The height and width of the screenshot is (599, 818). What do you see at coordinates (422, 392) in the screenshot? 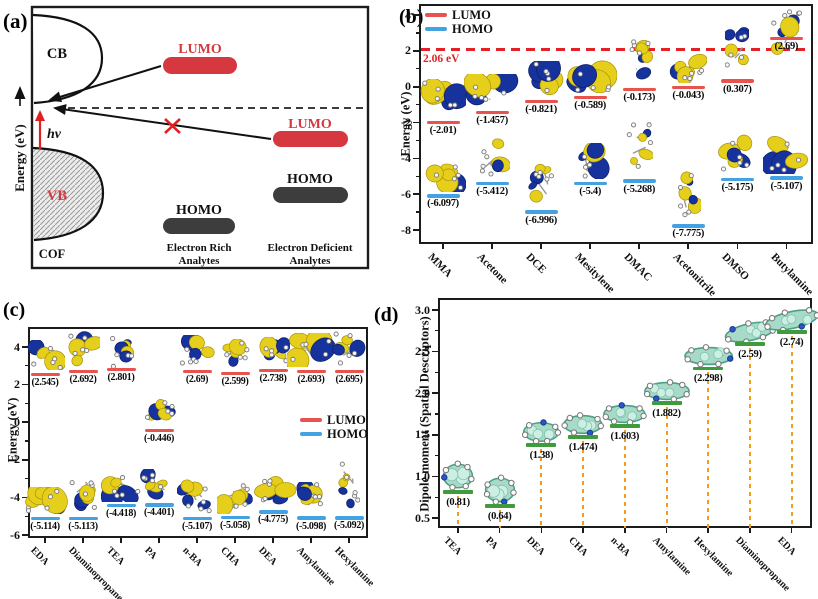
I see `y-tick-label: 2.0` at bounding box center [422, 392].